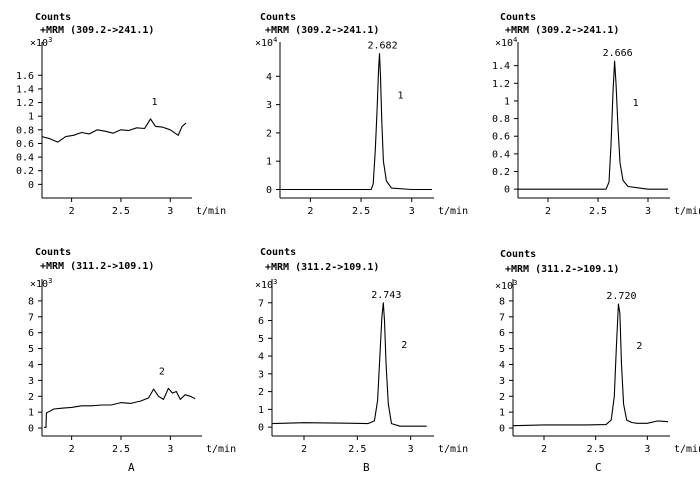 The height and width of the screenshot is (479, 700). Describe the element at coordinates (506, 42) in the screenshot. I see `y-multiplier: ×10⁴` at that location.